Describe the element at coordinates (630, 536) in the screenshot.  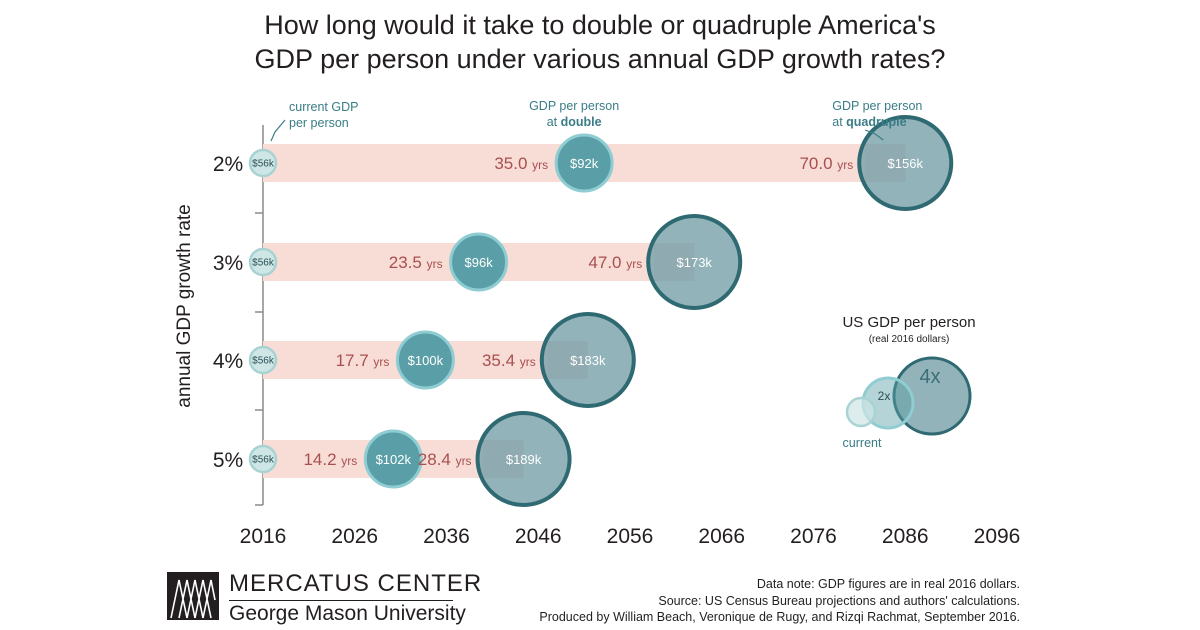
I see `x-tick-label: 2056` at that location.